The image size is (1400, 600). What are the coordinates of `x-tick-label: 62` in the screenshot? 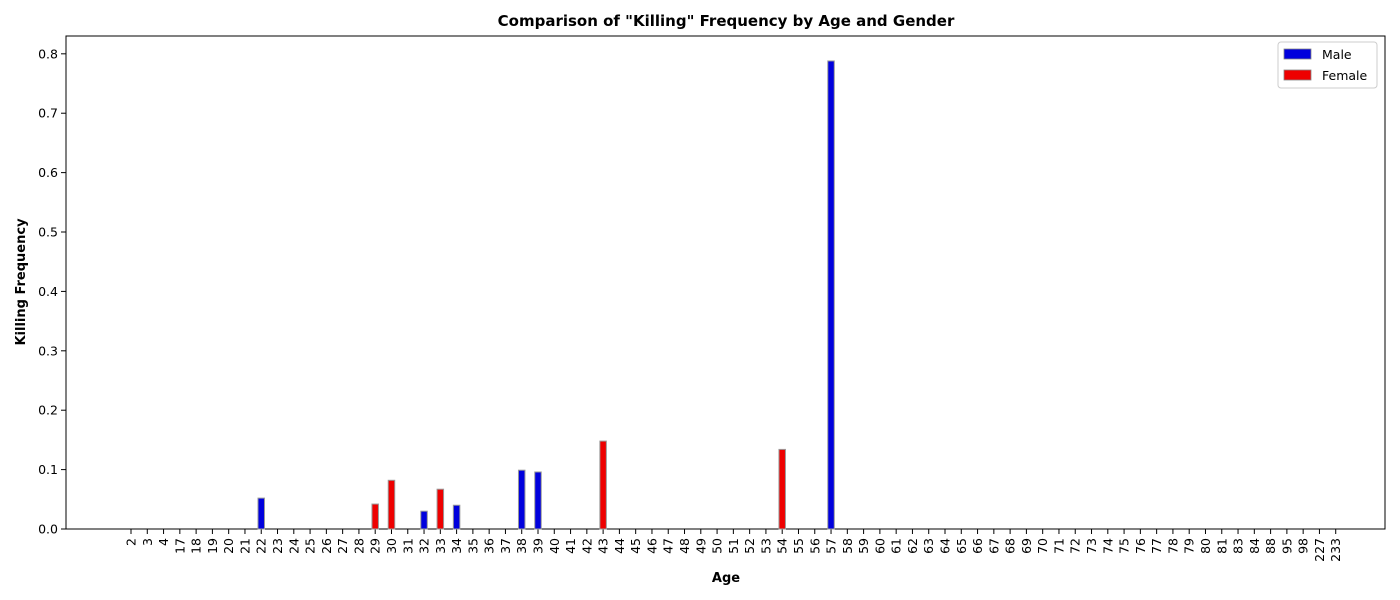 It's located at (912, 546).